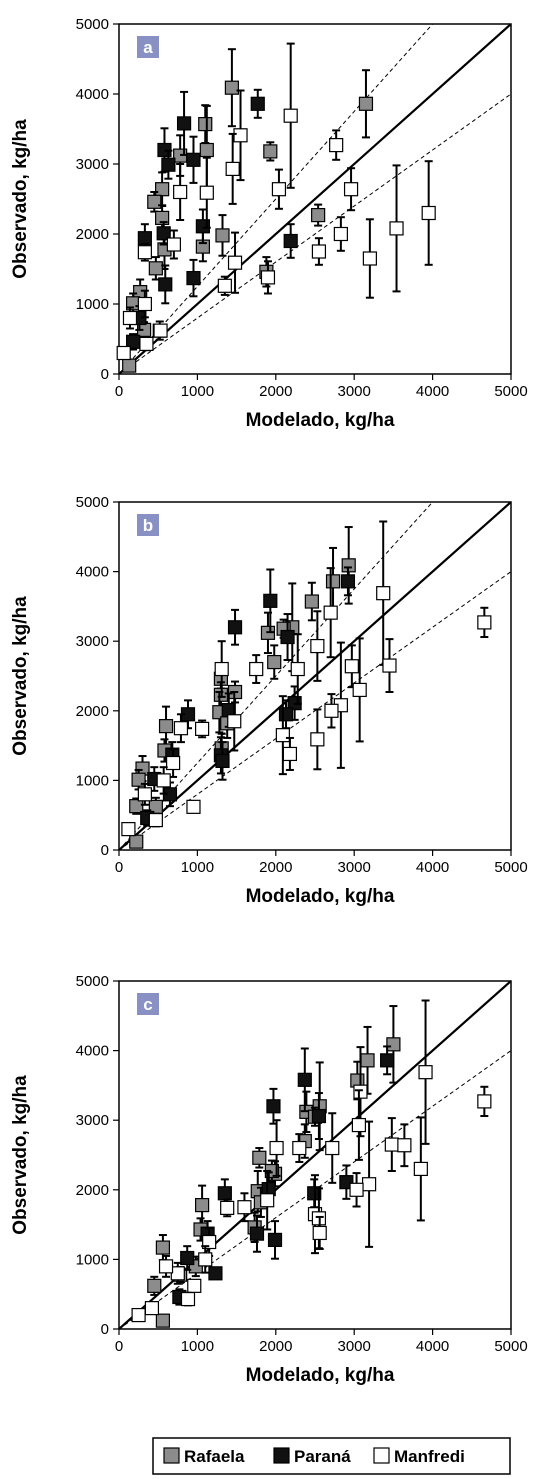 The height and width of the screenshot is (1479, 540). What do you see at coordinates (92, 1259) in the screenshot?
I see `y-tick-label: 1000` at bounding box center [92, 1259].